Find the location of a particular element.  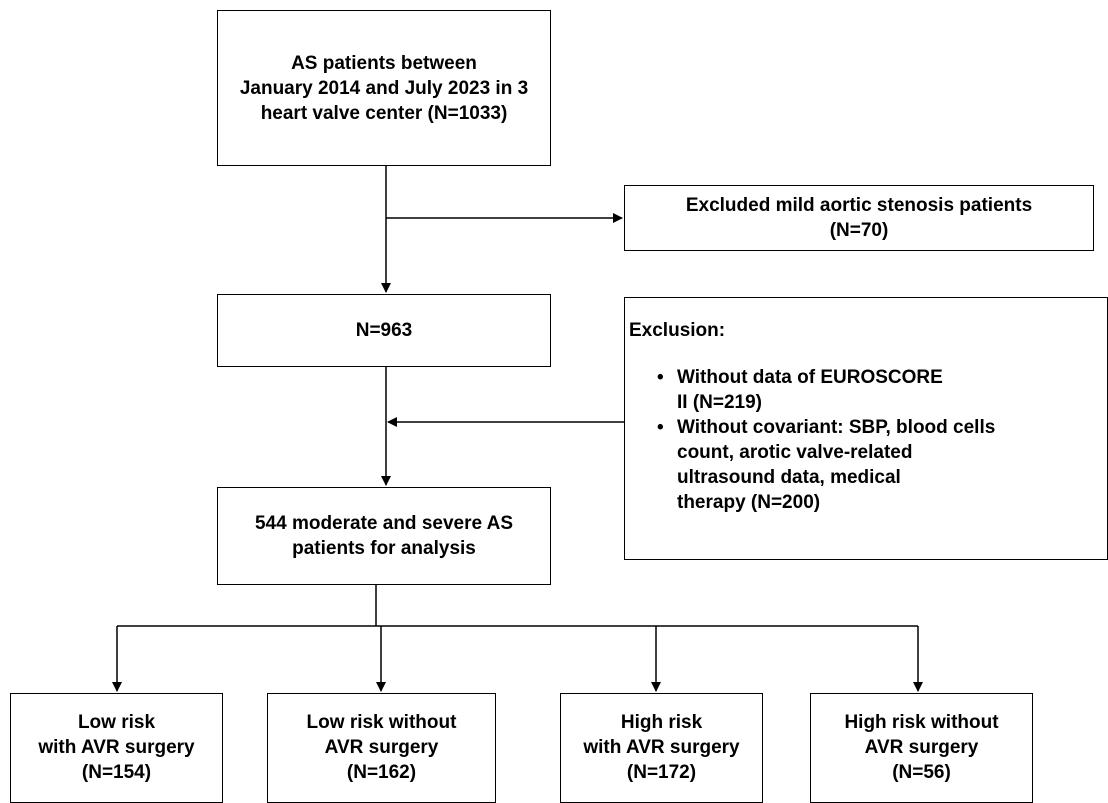

exclusion-item-line: count, arotic valve-related is located at coordinates (795, 452).